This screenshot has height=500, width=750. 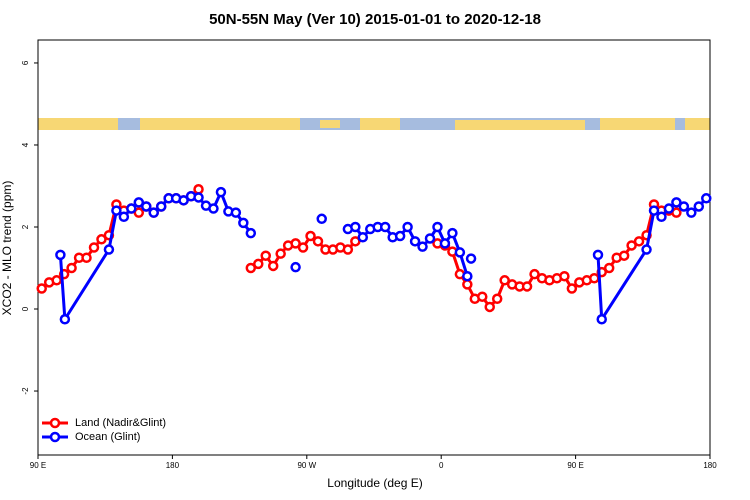 I want to click on legend-label: Land (Nadir&Glint), so click(x=120, y=423).